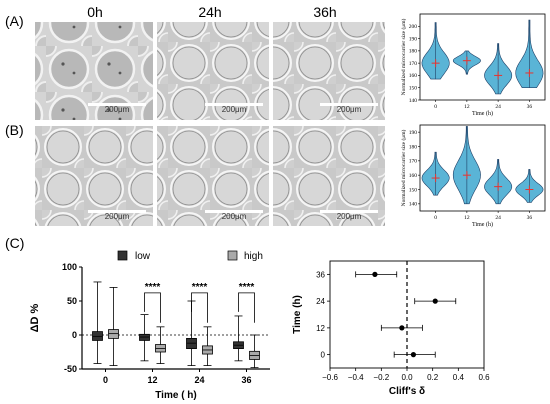  I want to click on panel-label-b: (B), so click(14, 130).